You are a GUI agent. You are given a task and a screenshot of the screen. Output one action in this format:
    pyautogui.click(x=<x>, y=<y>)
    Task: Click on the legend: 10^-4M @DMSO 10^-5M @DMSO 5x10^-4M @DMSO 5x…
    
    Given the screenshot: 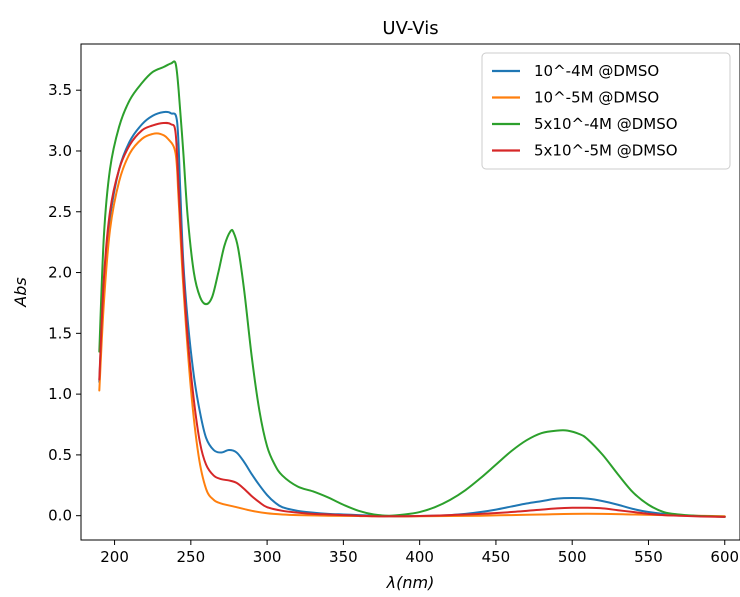 What is the action you would take?
    pyautogui.click(x=606, y=111)
    